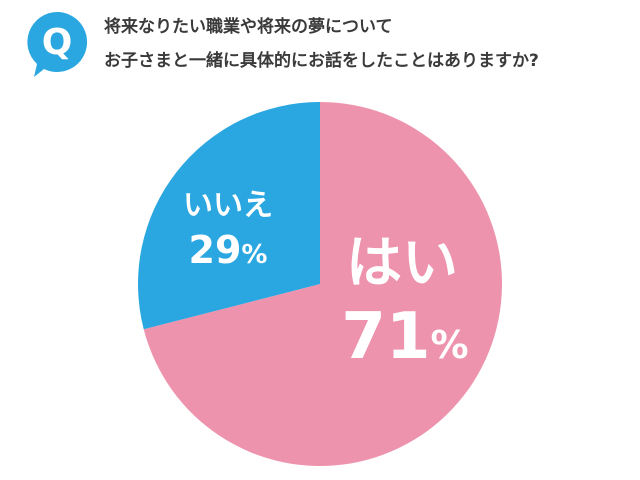 This screenshot has height=480, width=640. I want to click on q-badge: Q, so click(57, 44).